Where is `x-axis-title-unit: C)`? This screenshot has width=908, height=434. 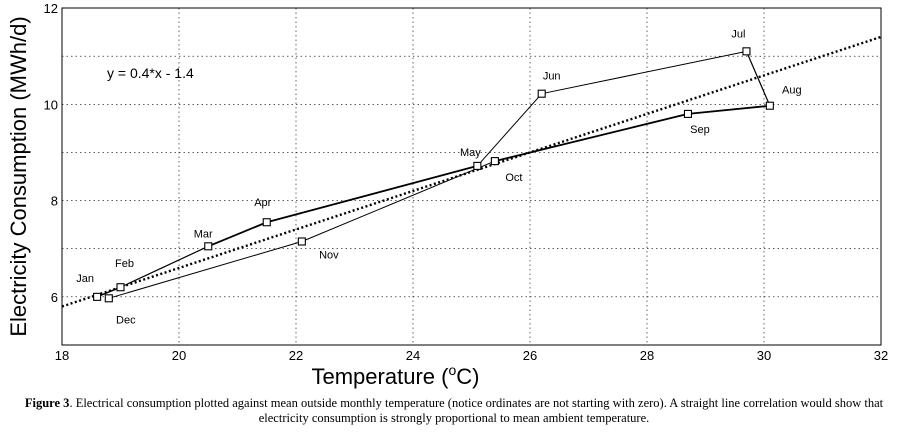 x-axis-title-unit: C) is located at coordinates (467, 376).